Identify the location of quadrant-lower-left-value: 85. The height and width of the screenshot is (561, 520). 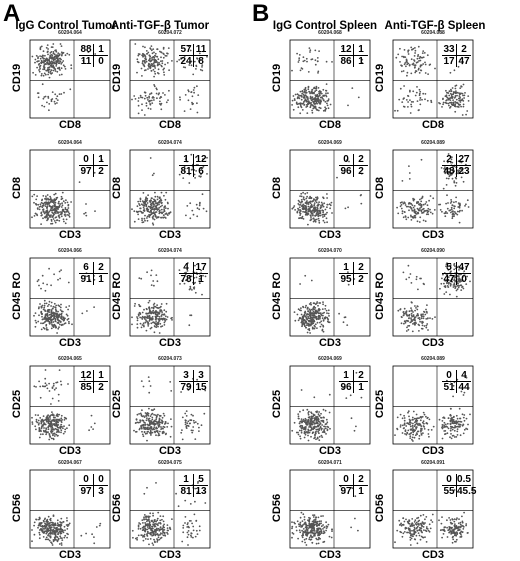
(86, 387).